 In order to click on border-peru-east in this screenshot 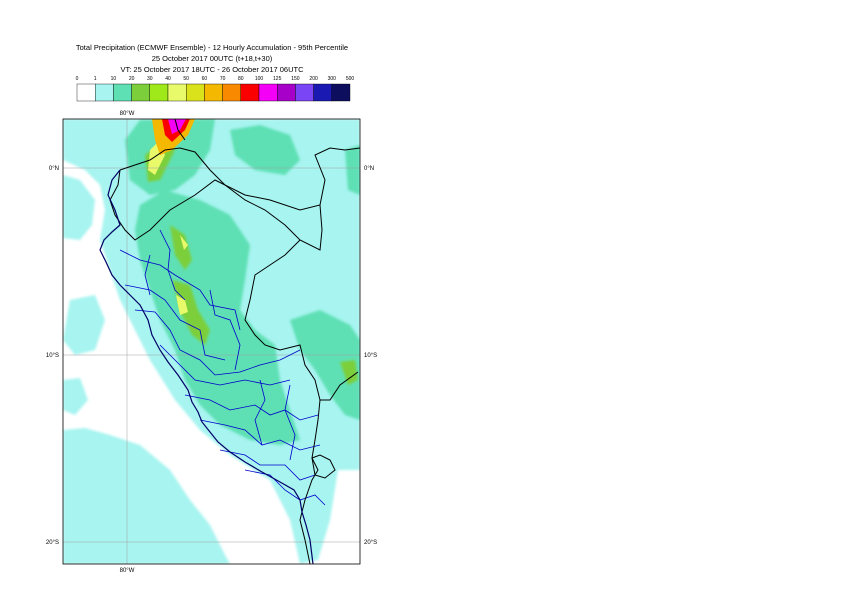, I will do `click(301, 320)`.